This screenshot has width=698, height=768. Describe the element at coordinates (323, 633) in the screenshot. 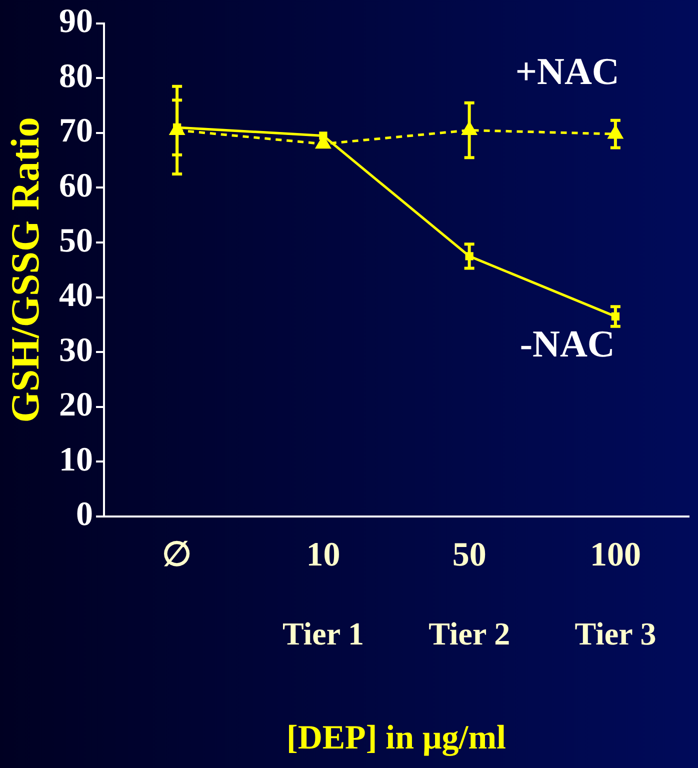

I see `text: Tier 1` at that location.